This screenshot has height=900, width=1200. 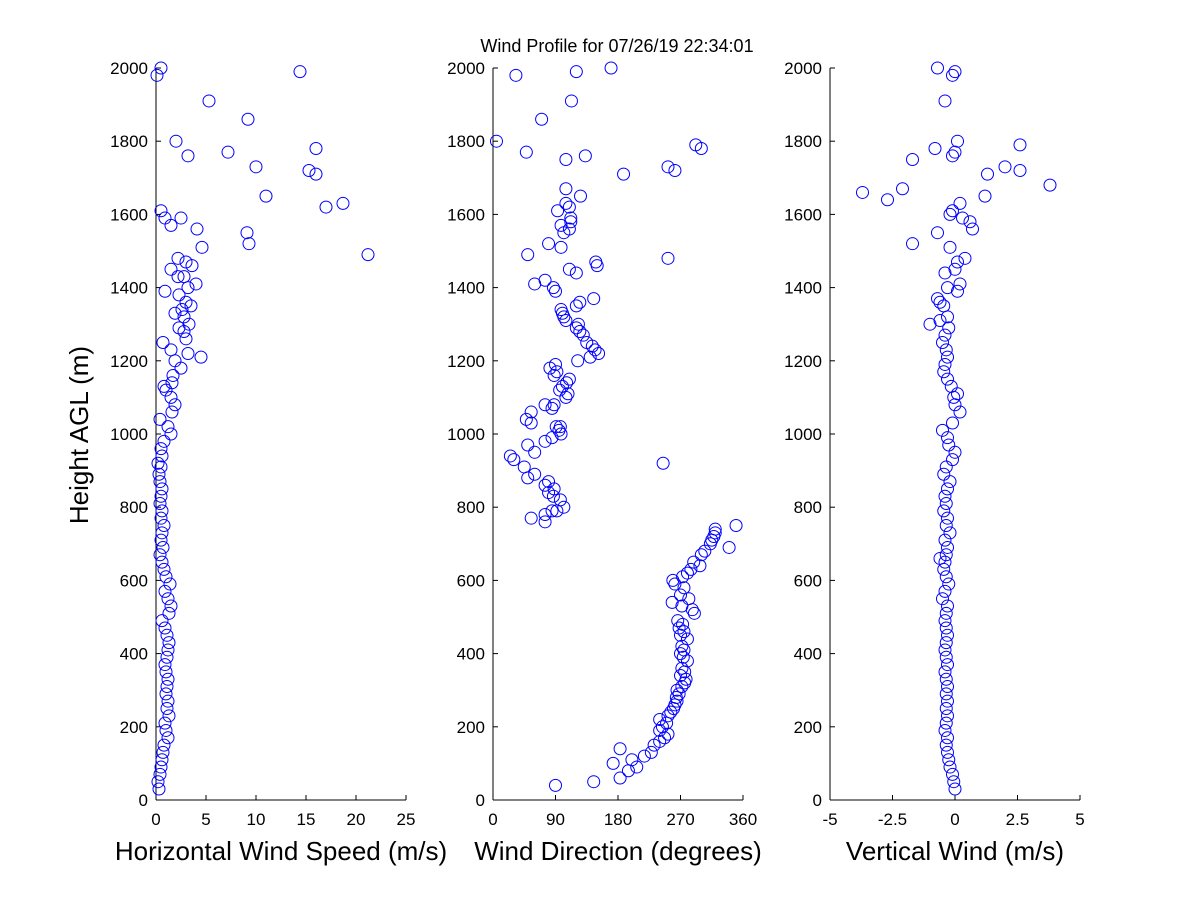 I want to click on x-tick-label: 0, so click(x=954, y=819).